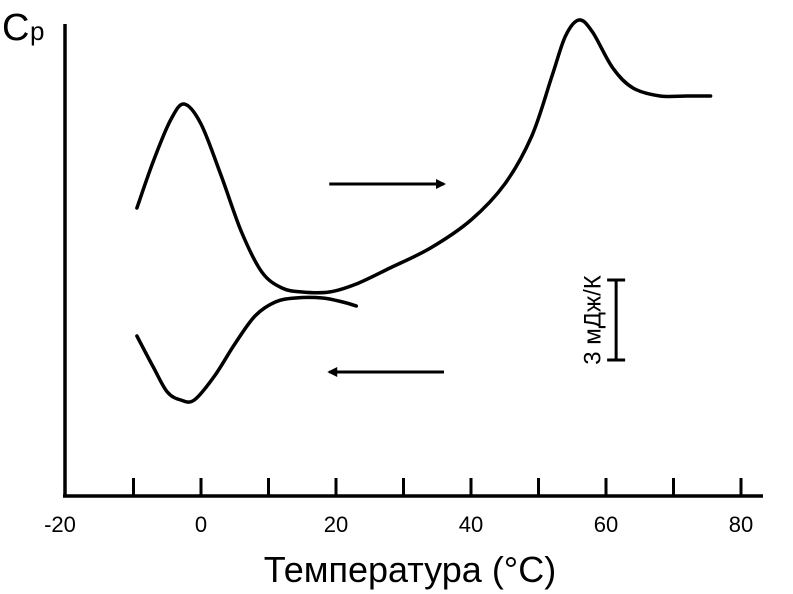  What do you see at coordinates (606, 524) in the screenshot?
I see `x-tick-label-60: 60` at bounding box center [606, 524].